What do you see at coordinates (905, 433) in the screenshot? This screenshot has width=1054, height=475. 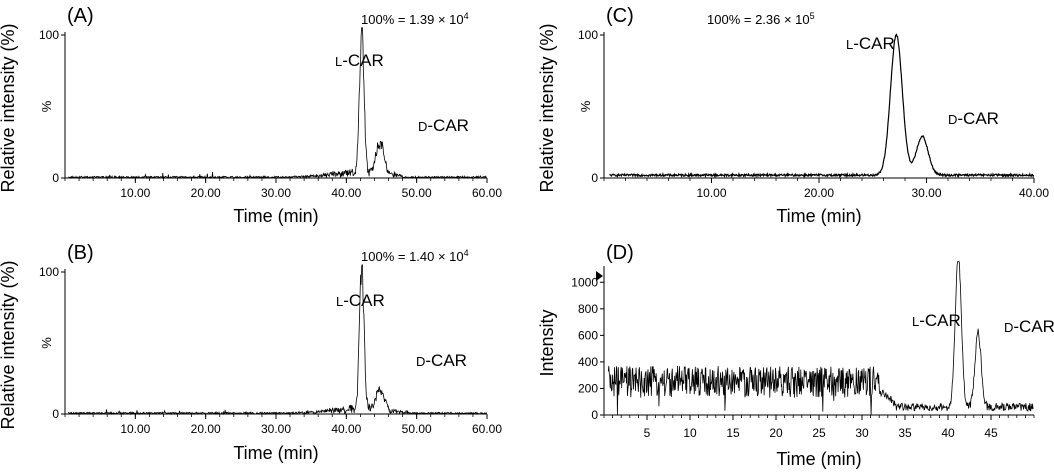 I see `x-tick-label: 35` at bounding box center [905, 433].